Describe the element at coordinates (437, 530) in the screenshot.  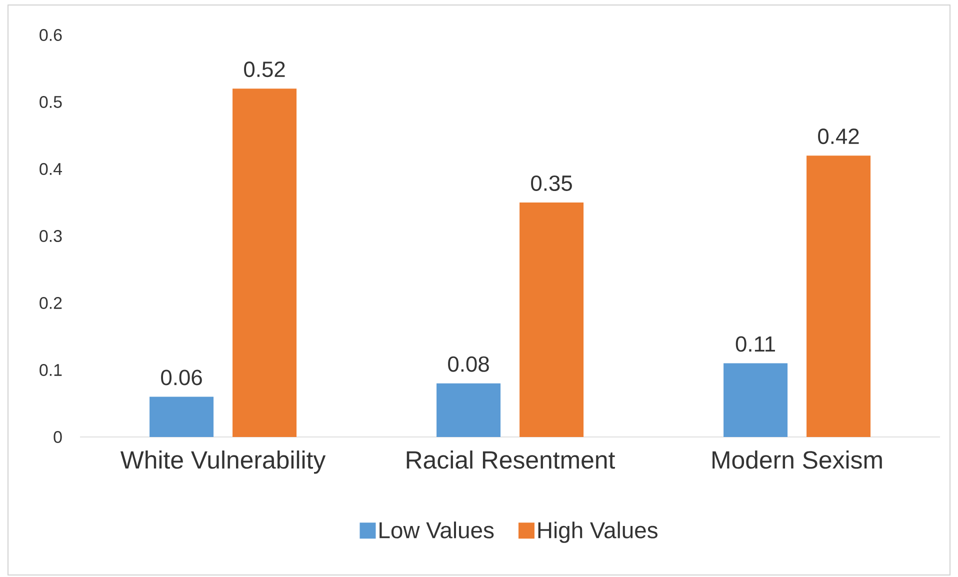
I see `legend-label: Low Values` at that location.